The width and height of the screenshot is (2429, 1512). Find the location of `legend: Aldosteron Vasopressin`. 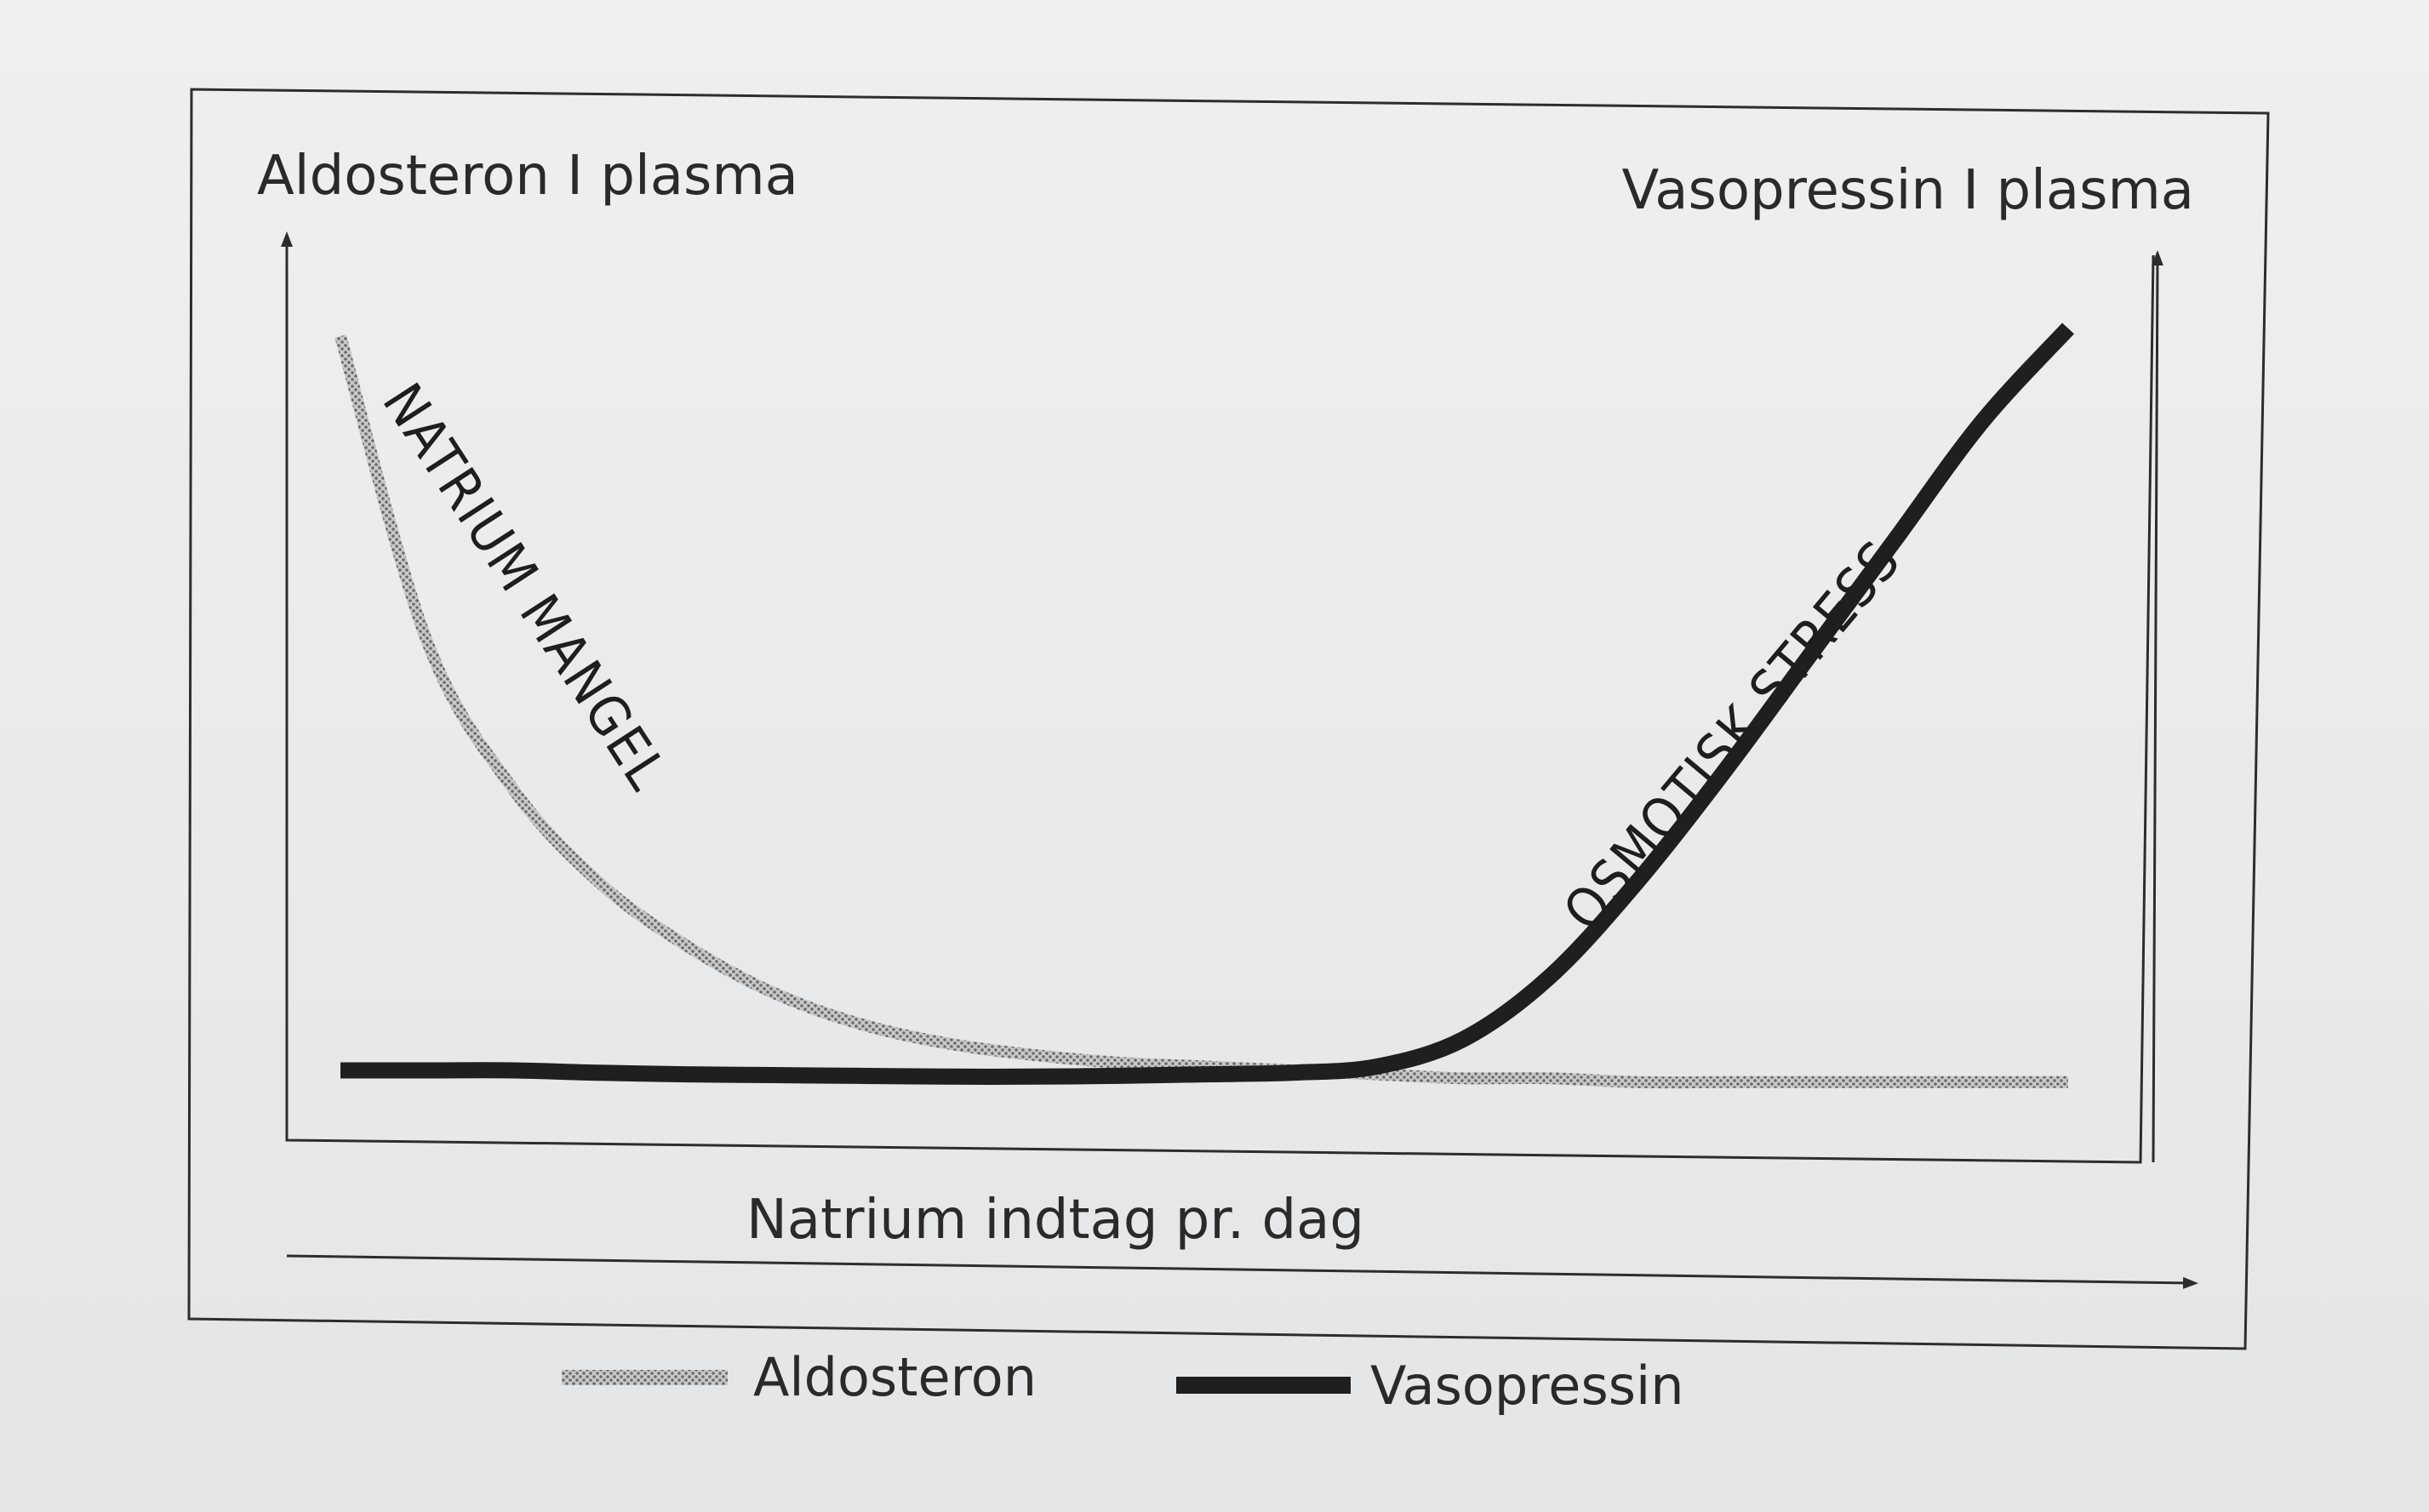

legend: Aldosteron Vasopressin is located at coordinates (1123, 1381).